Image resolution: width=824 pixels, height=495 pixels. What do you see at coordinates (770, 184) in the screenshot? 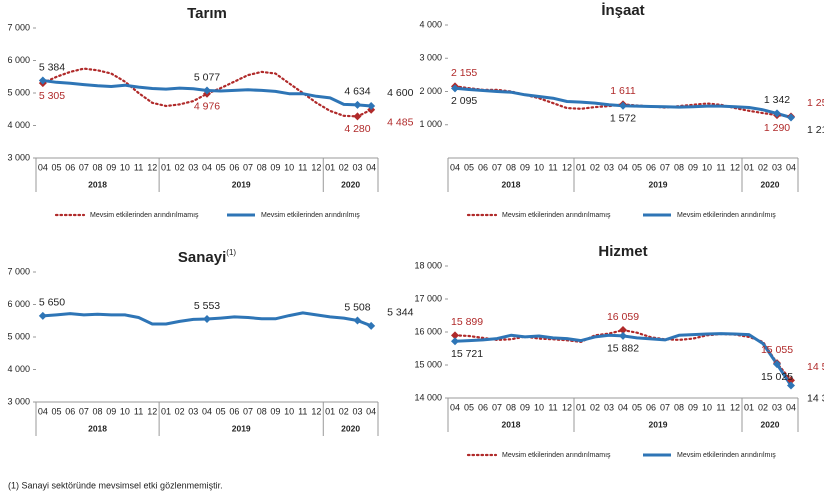
I see `x-group-label: 2020` at bounding box center [770, 184].